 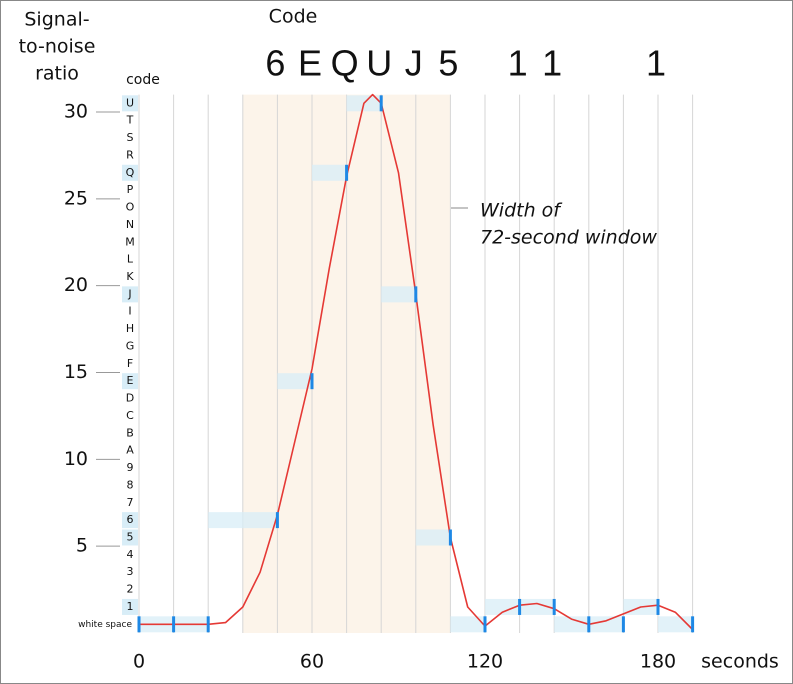 I want to click on code-label: 8, so click(x=130, y=484).